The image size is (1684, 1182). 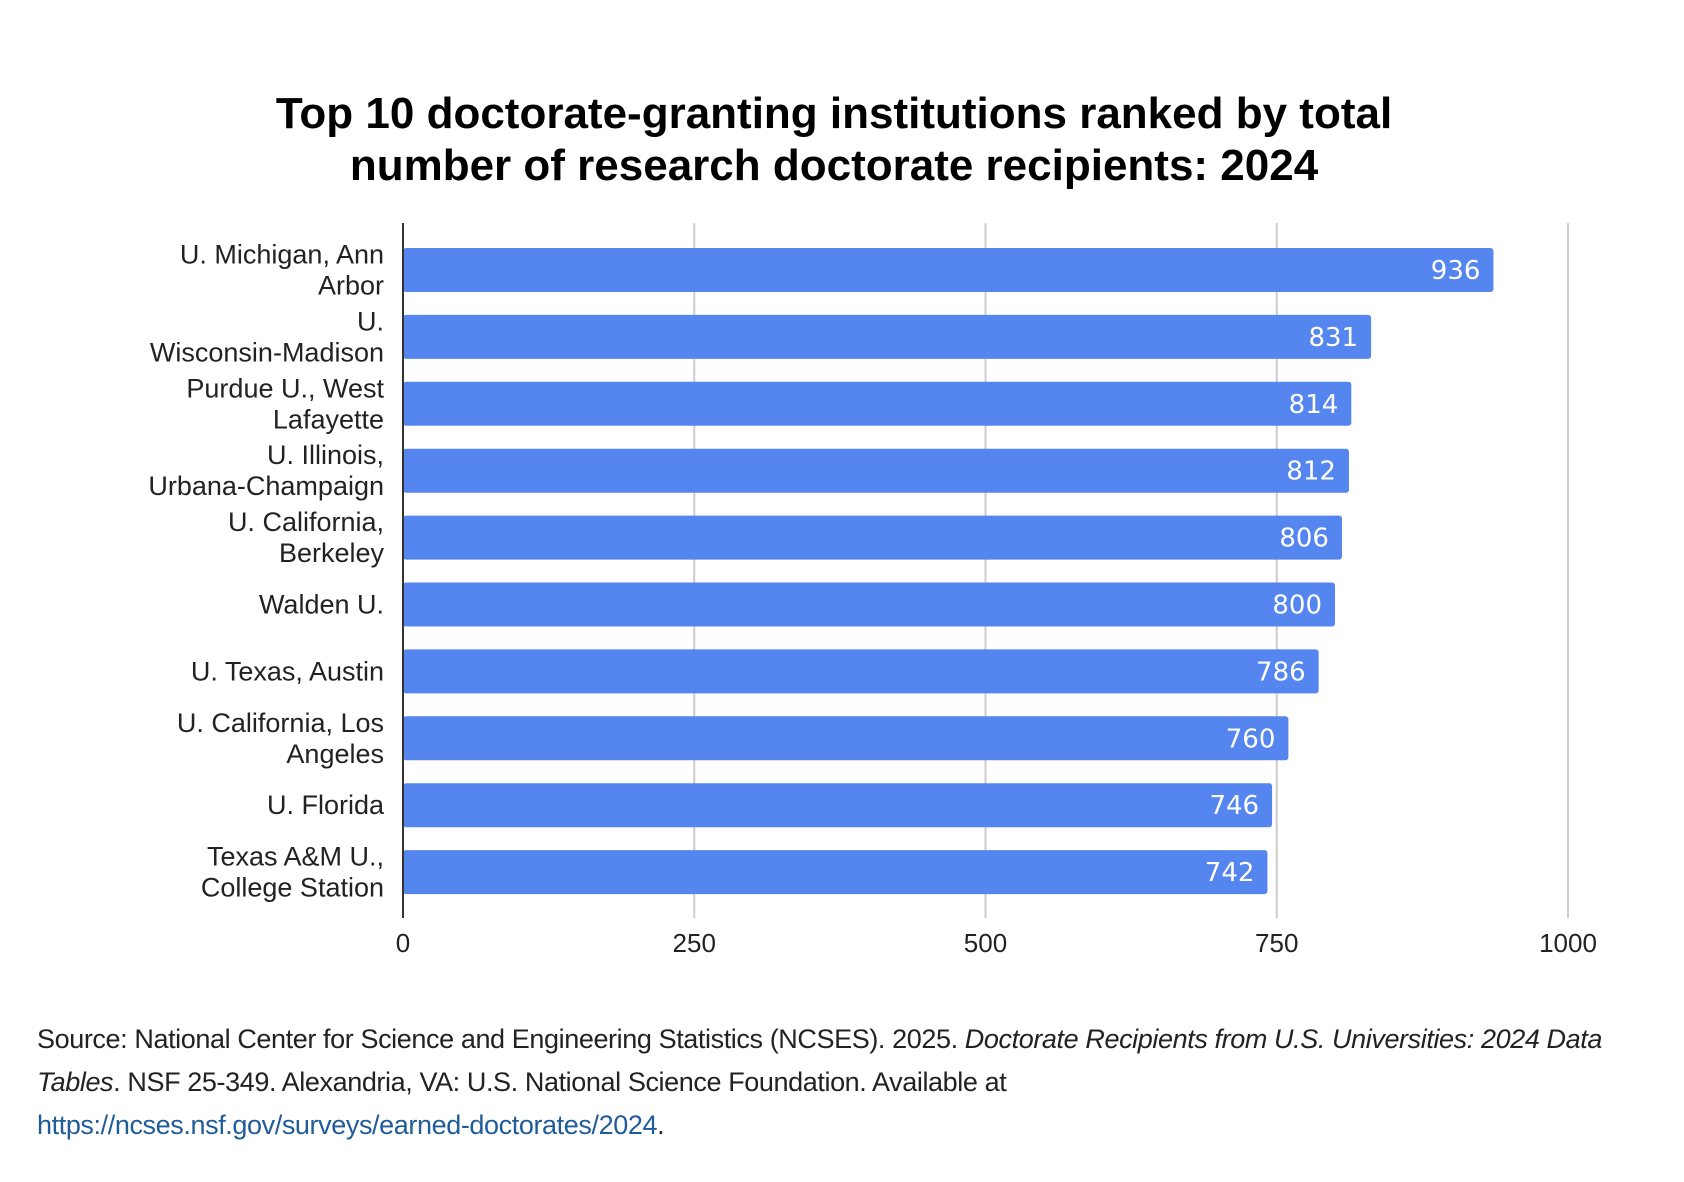 I want to click on category-label: U. Florida, so click(x=326, y=805).